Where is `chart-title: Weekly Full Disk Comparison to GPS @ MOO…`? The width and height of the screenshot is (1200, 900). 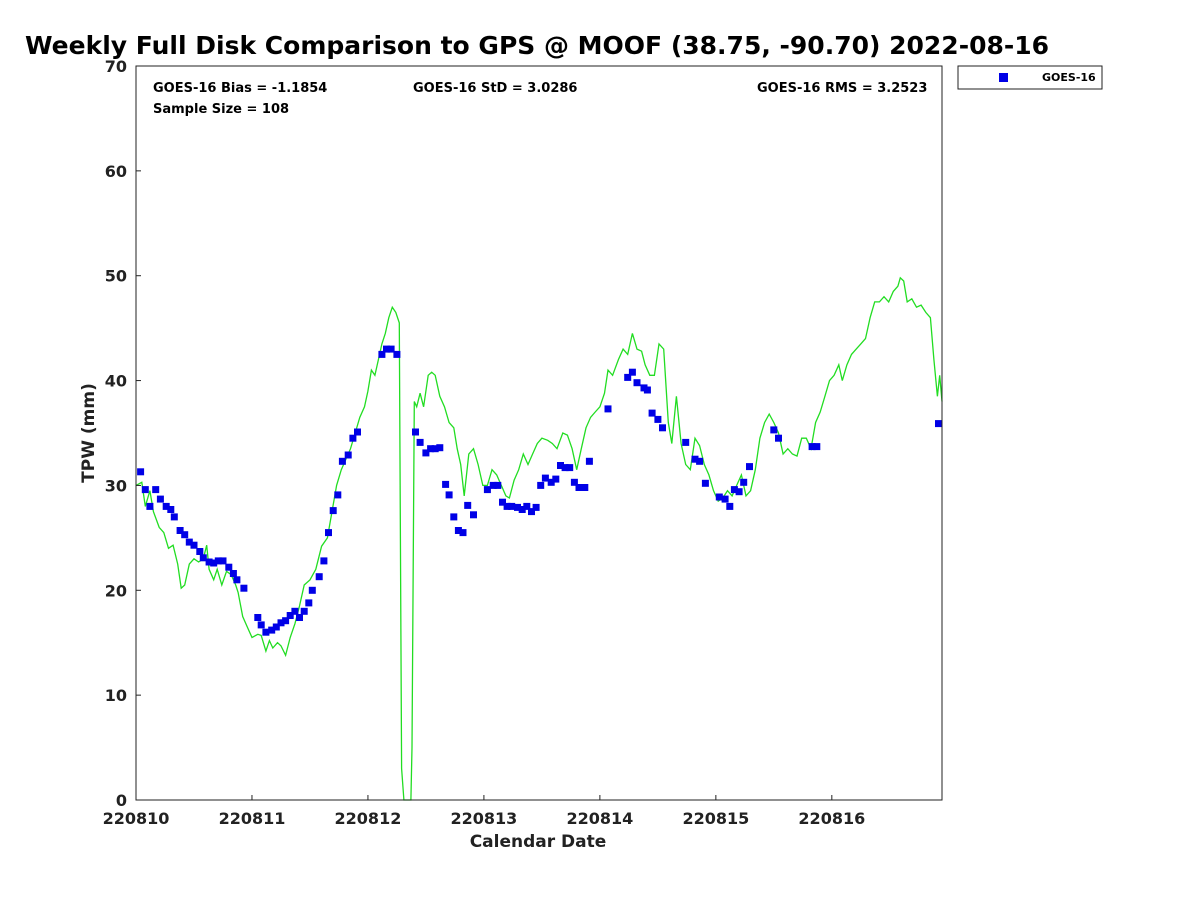 chart-title: Weekly Full Disk Comparison to GPS @ MOO… is located at coordinates (537, 45).